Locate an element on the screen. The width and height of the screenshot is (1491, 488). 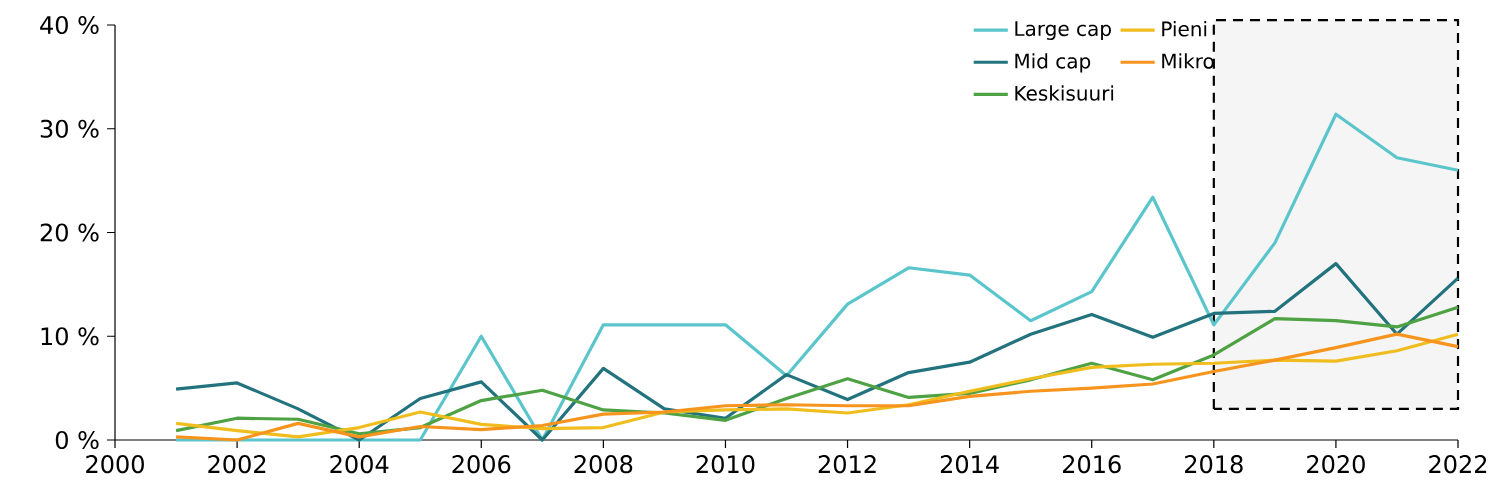
x-tick-label: 2016 is located at coordinates (1091, 464).